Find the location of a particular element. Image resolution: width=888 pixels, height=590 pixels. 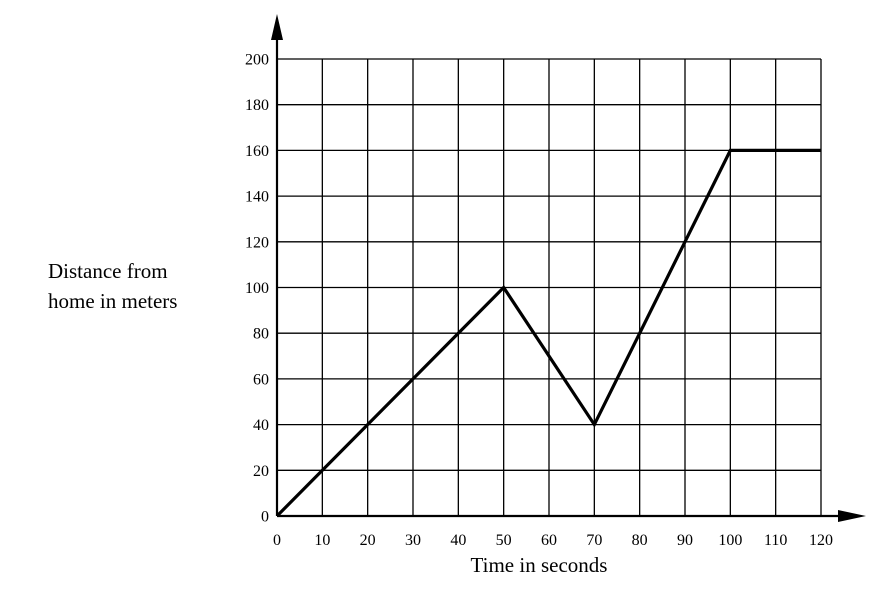

x-tick-label: 10 is located at coordinates (322, 540).